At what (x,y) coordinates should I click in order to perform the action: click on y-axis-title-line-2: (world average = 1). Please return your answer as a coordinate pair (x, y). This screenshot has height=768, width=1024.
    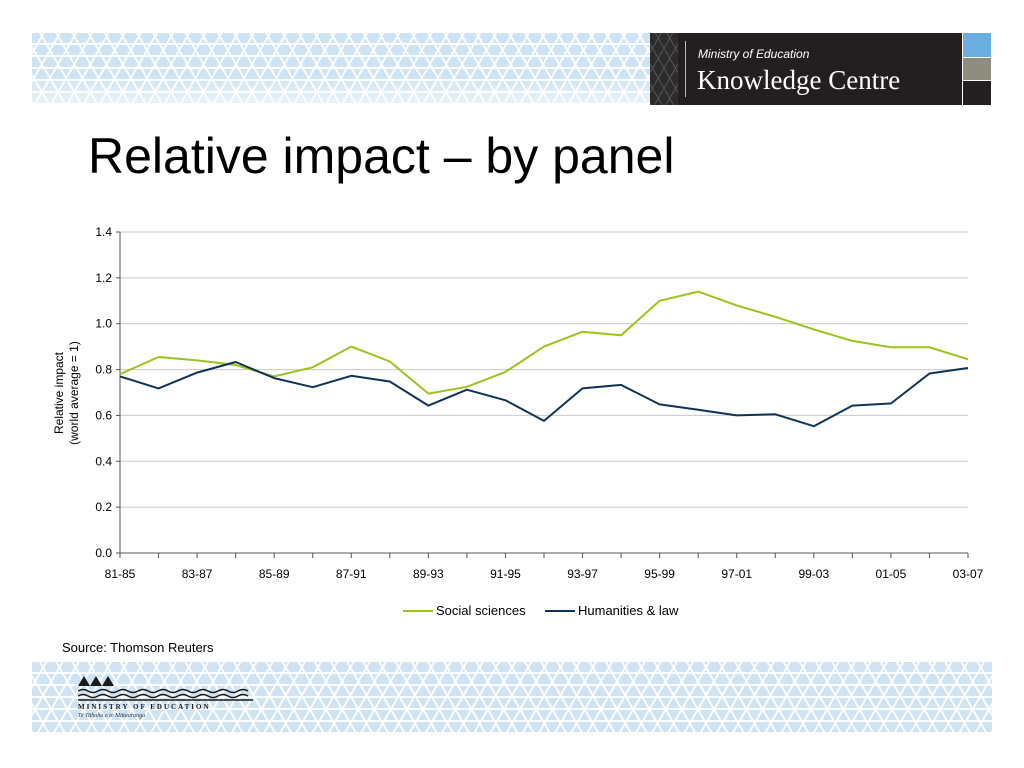
    Looking at the image, I should click on (74, 393).